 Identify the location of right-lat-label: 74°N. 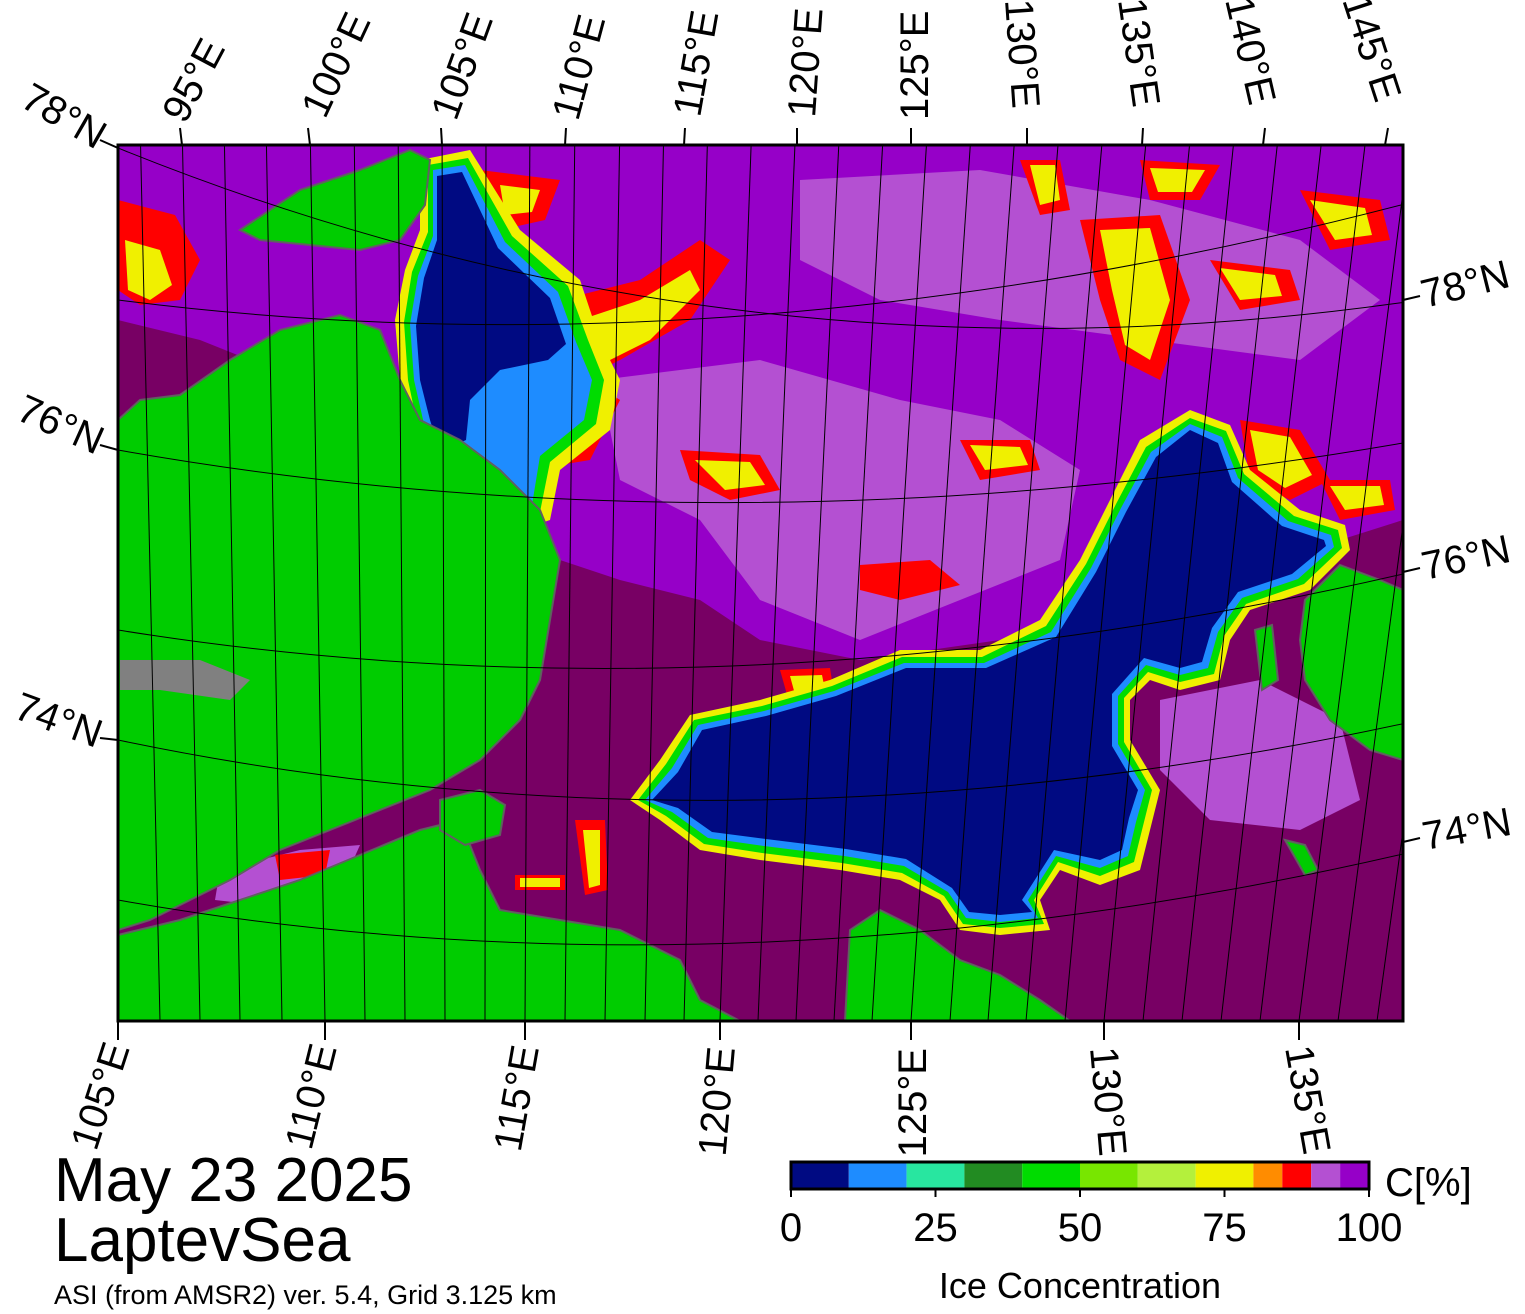
(1467, 829).